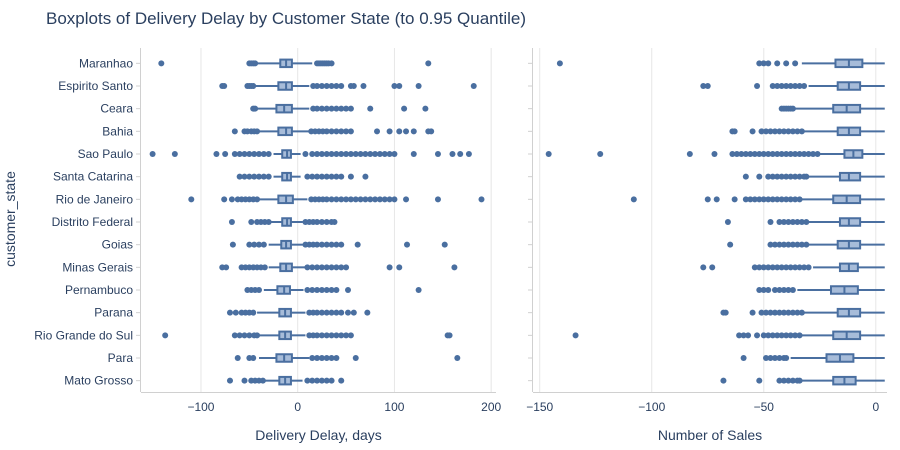 The image size is (900, 450). I want to click on box-bahia, so click(333, 131).